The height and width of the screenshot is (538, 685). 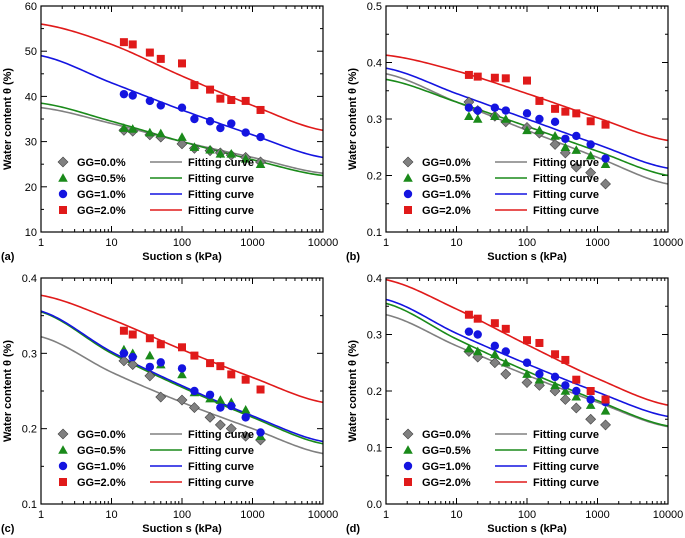 I want to click on y-tick-label: 0.3, so click(x=374, y=120).